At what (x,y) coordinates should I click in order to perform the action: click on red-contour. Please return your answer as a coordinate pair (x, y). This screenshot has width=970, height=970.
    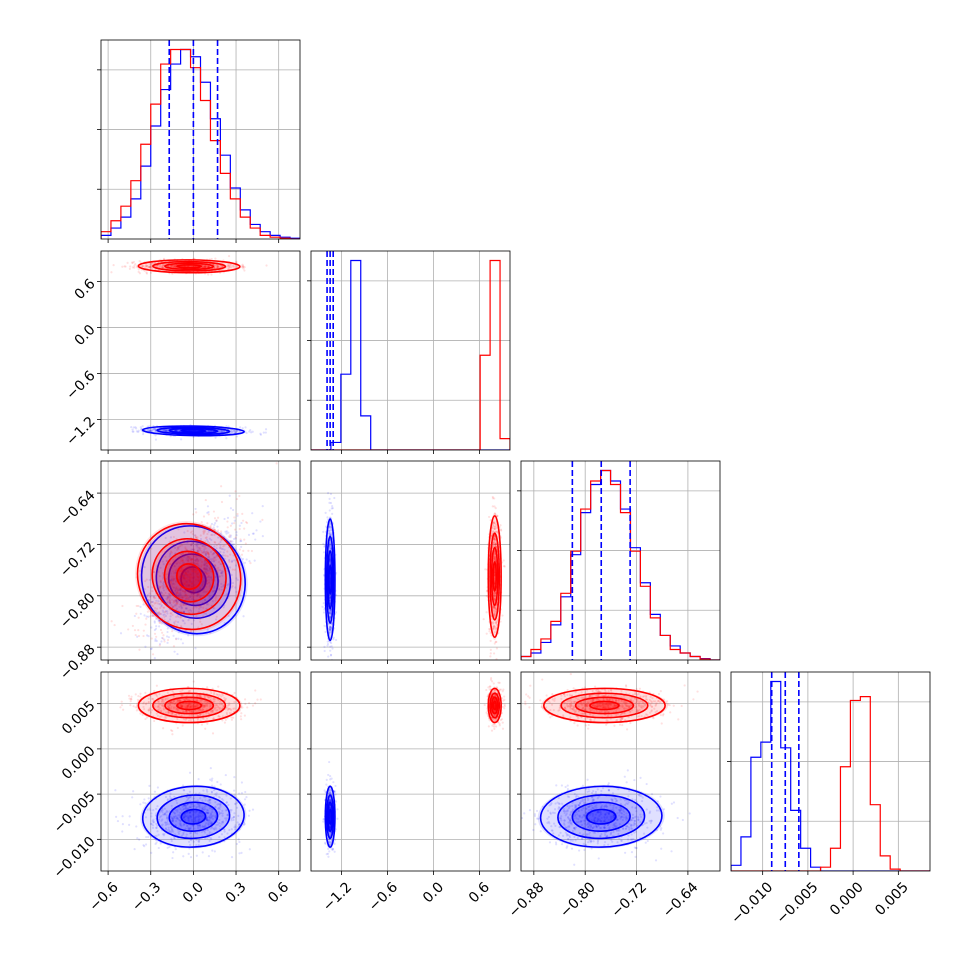
    Looking at the image, I should click on (189, 266).